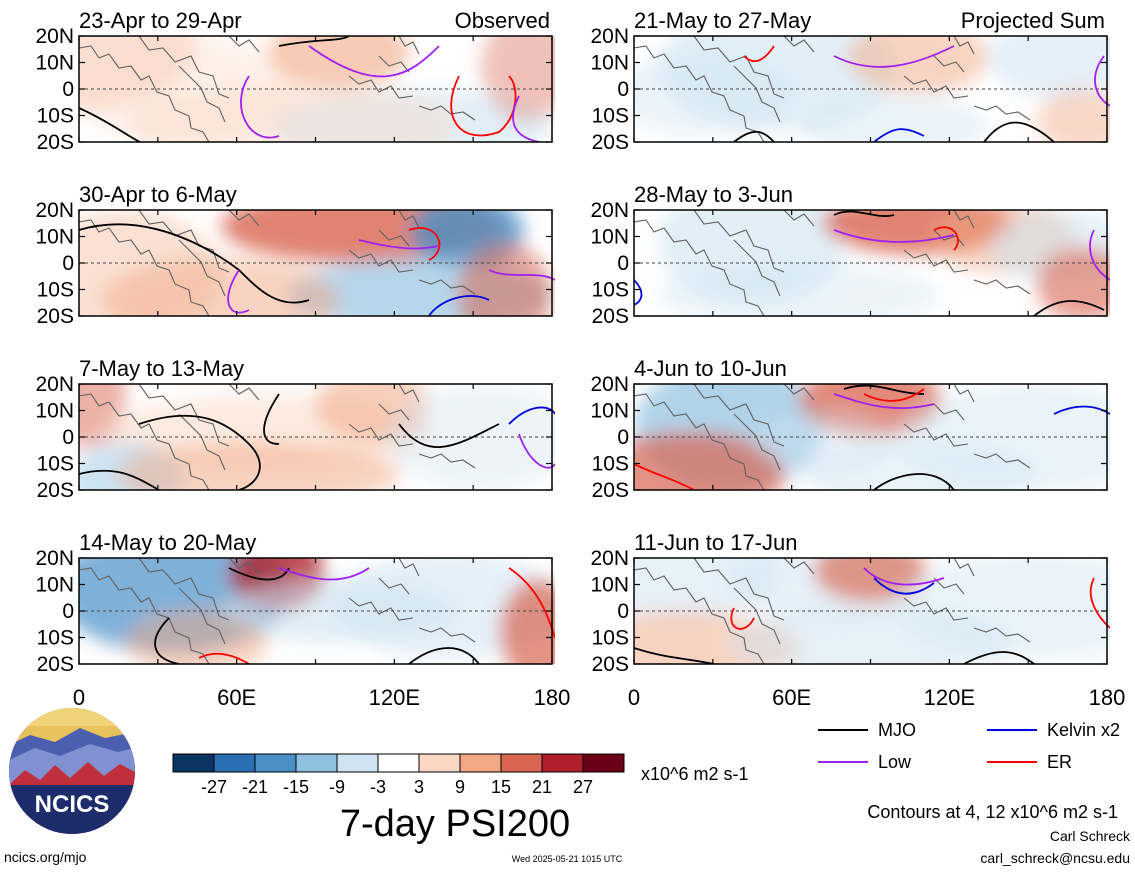 The image size is (1135, 872). I want to click on panel-date-range: 7-May to 13-May, so click(161, 368).